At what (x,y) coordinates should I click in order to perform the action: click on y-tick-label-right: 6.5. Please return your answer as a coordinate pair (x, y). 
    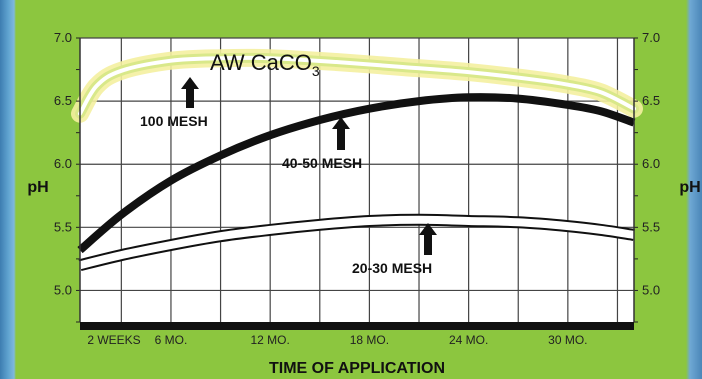
    Looking at the image, I should click on (651, 100).